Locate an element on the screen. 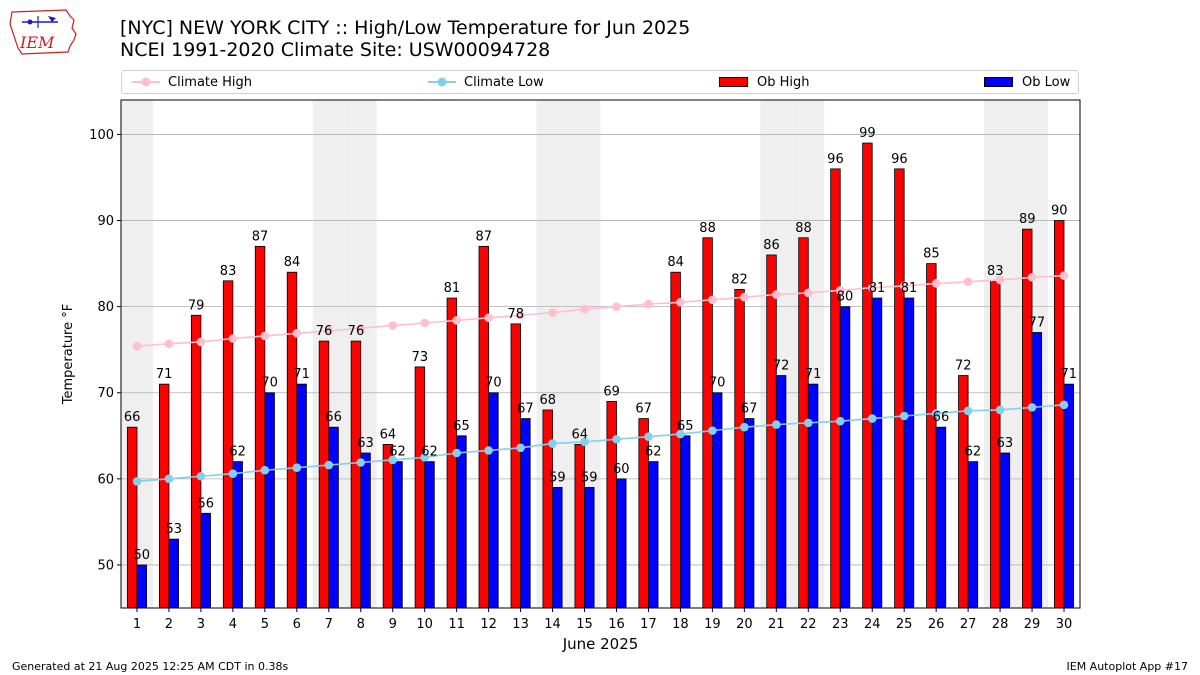 The height and width of the screenshot is (675, 1200). x-tick-label: 5 is located at coordinates (265, 624).